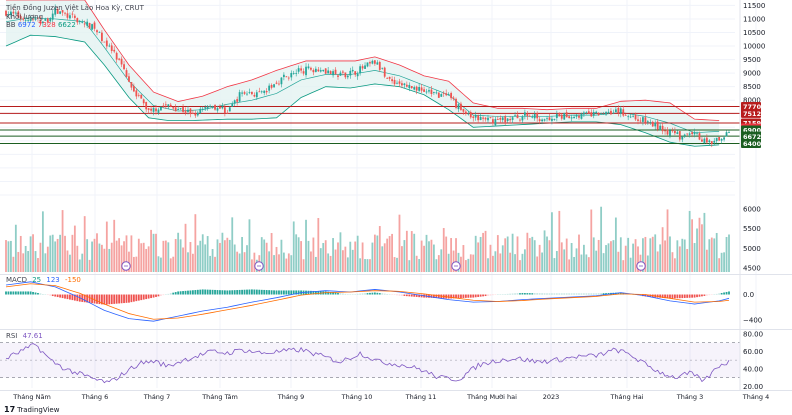 This screenshot has height=415, width=792. Describe the element at coordinates (25, 16) in the screenshot. I see `volume-legend-label: Khối lượng` at that location.